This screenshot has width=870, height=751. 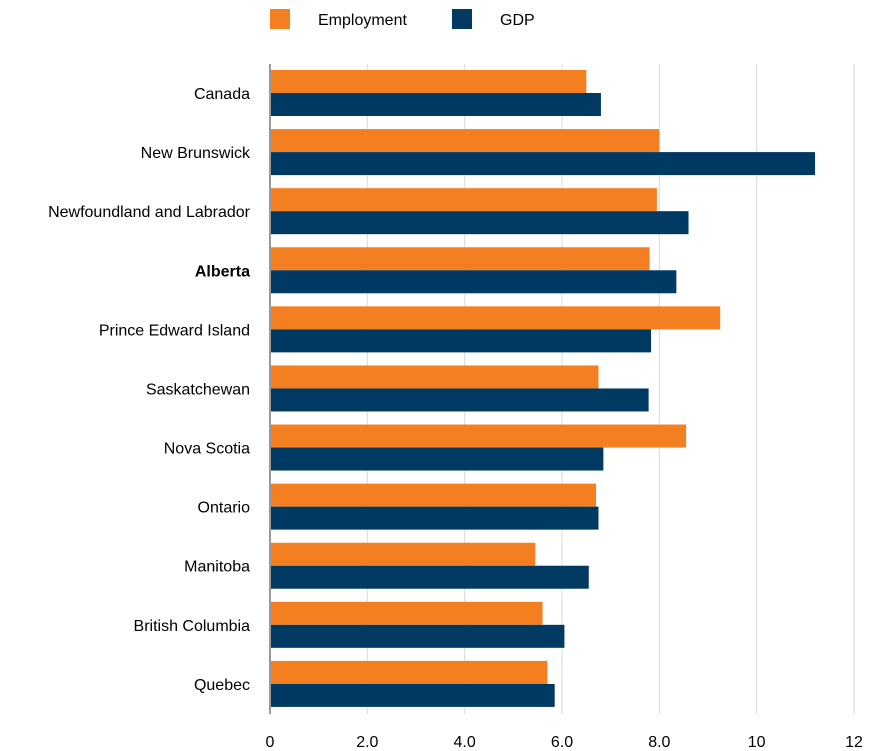 I want to click on category-label: Saskatchewan, so click(x=198, y=389).